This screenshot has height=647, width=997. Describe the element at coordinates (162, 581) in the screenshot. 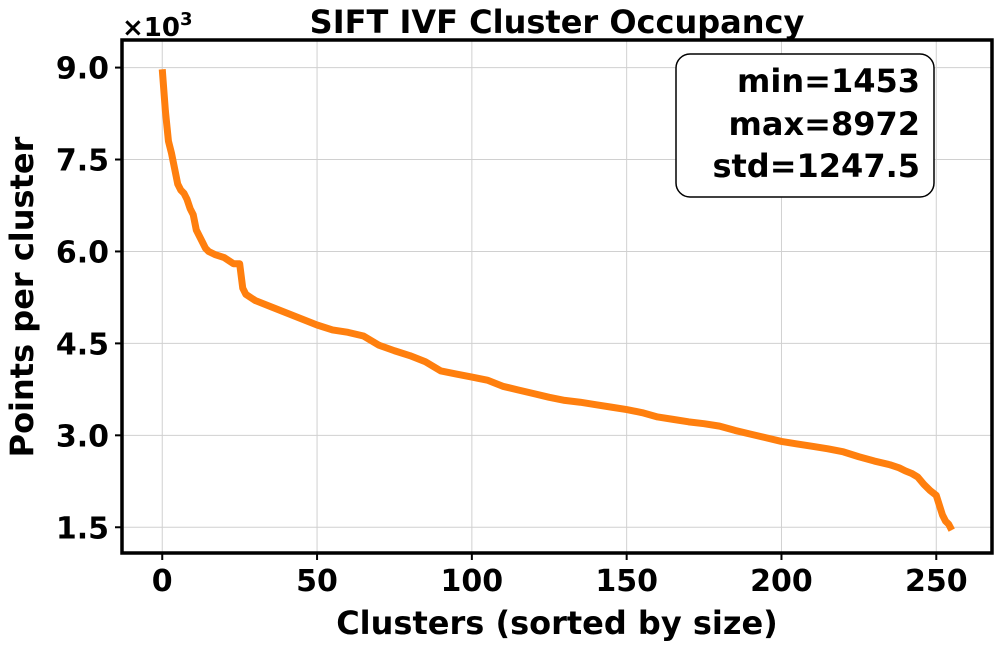

I see `x-tick-label: 0` at that location.